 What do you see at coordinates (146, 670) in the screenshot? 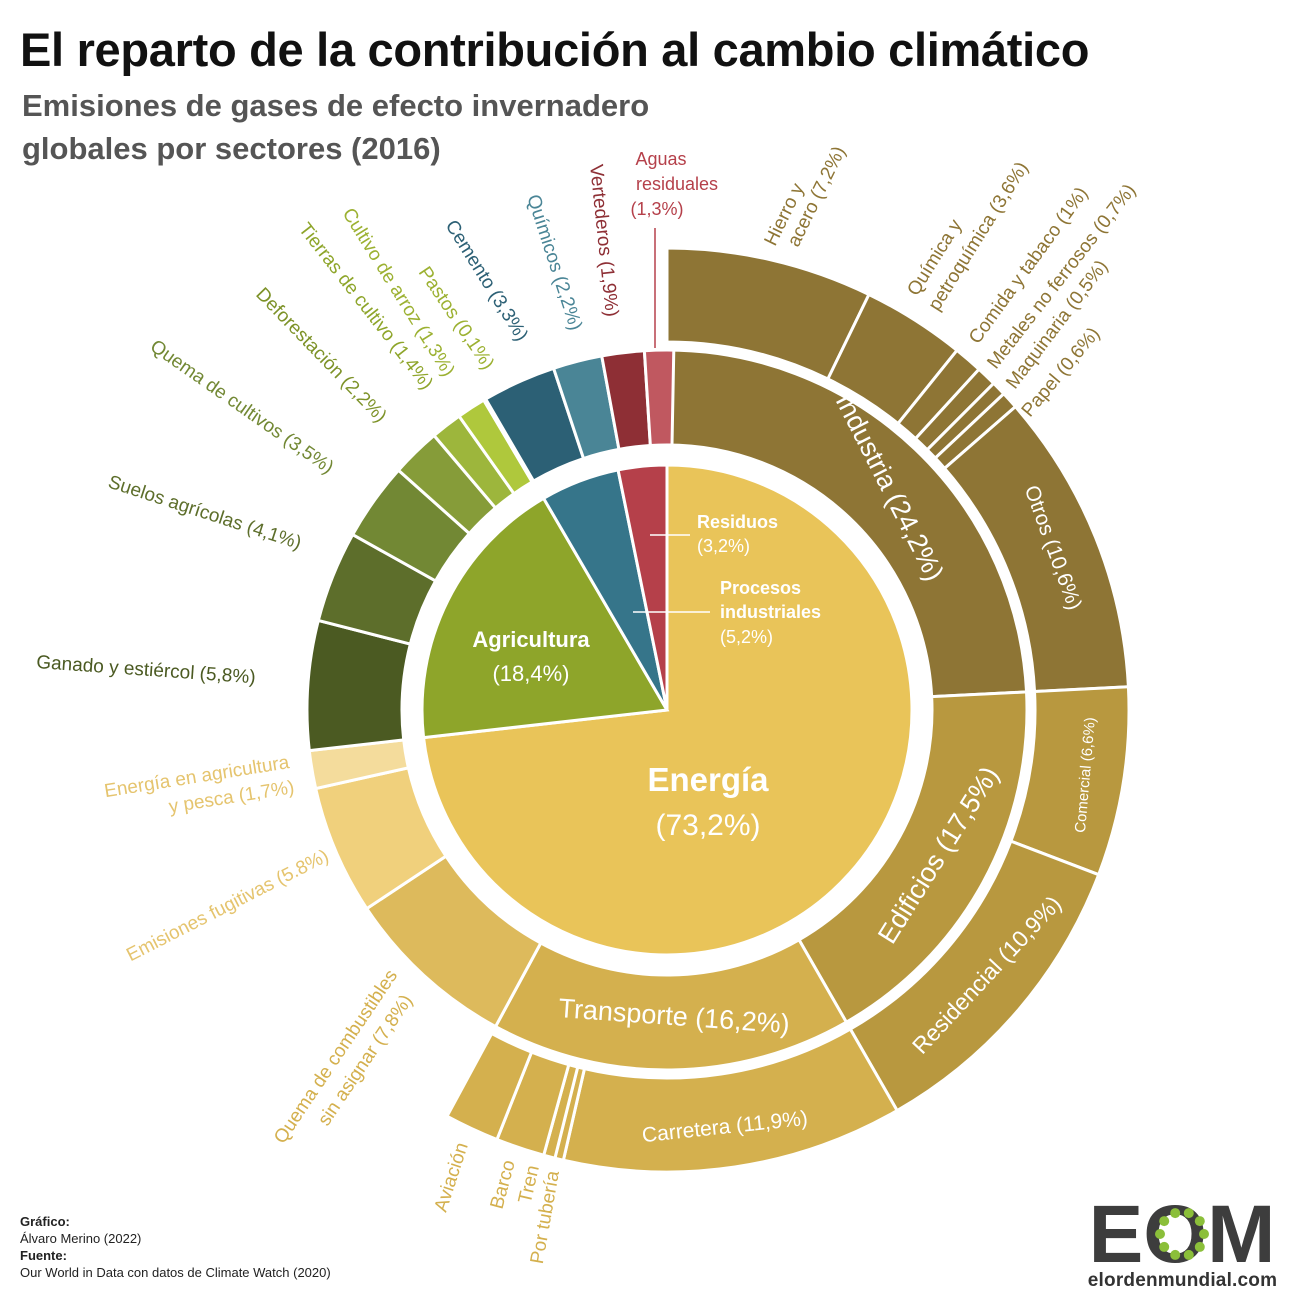
I see `label-ganado: Ganado y estiércol (5,8%)` at bounding box center [146, 670].